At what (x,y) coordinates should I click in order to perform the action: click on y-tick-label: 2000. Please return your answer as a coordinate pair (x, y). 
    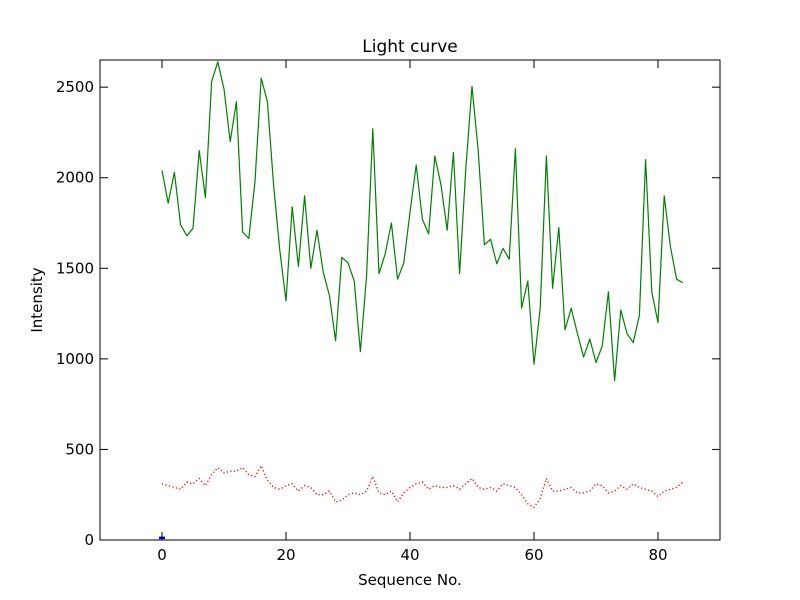
    Looking at the image, I should click on (75, 178).